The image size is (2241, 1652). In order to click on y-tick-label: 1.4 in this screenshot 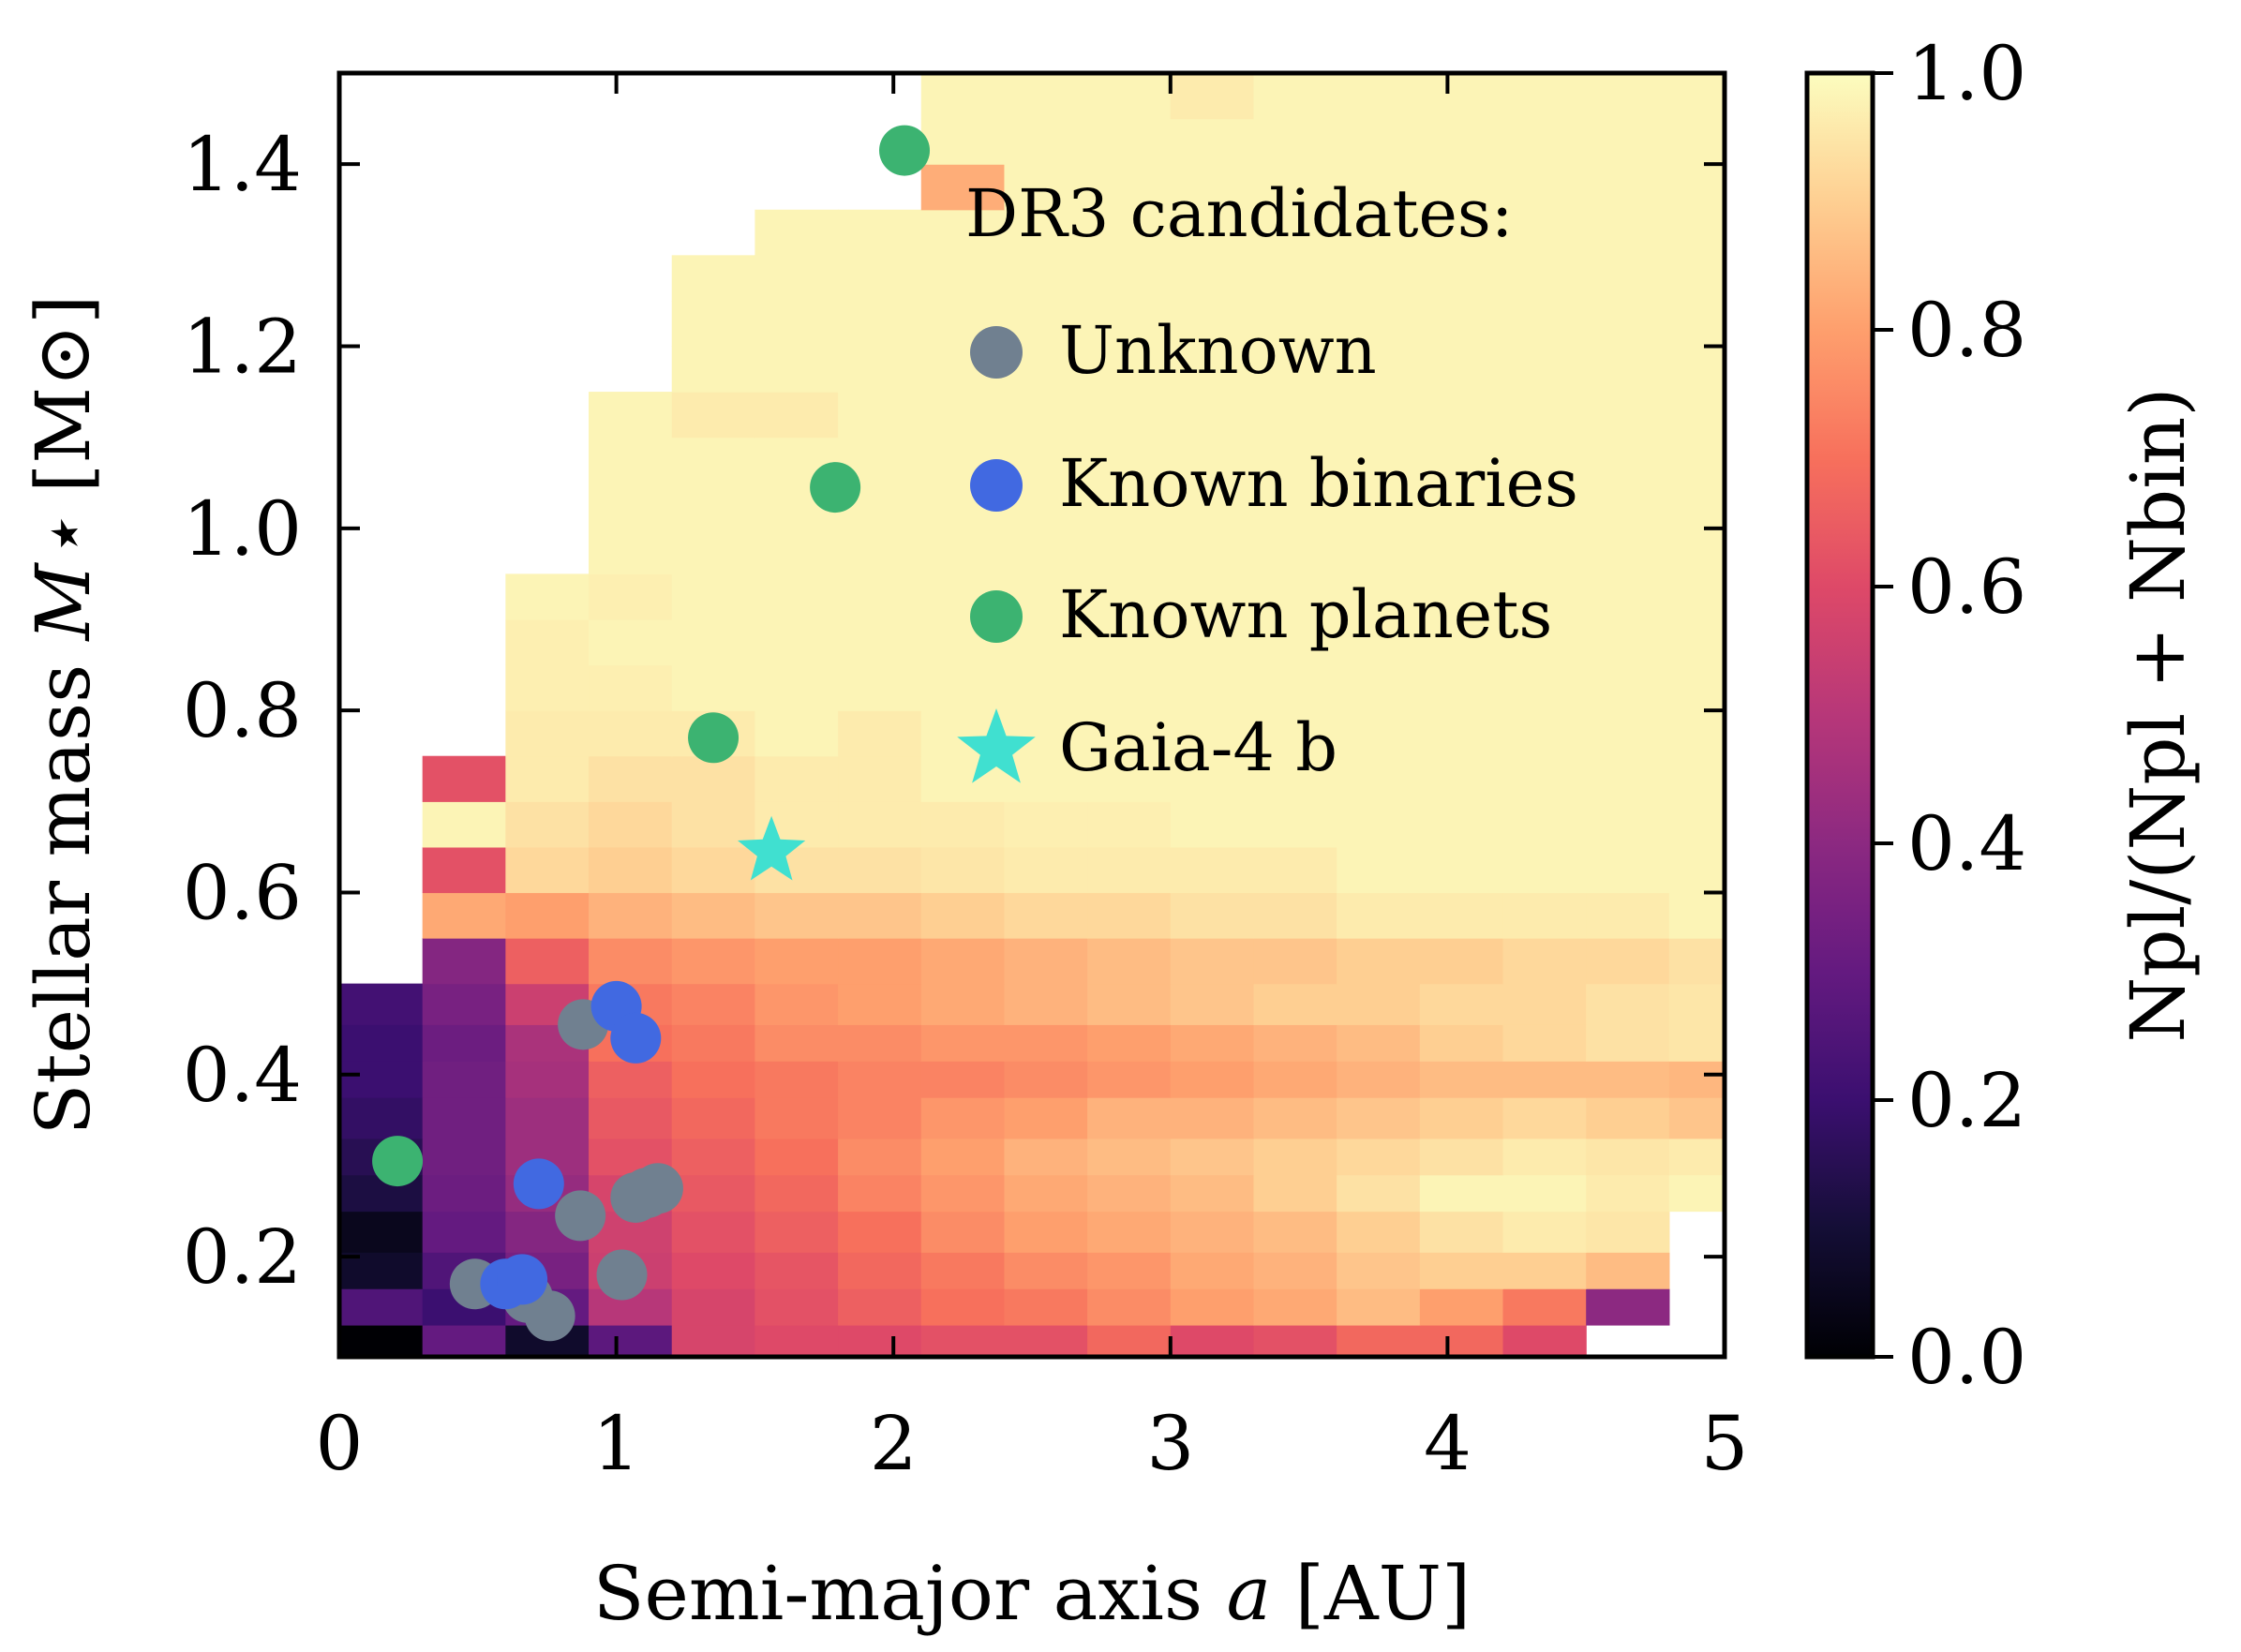, I will do `click(242, 164)`.